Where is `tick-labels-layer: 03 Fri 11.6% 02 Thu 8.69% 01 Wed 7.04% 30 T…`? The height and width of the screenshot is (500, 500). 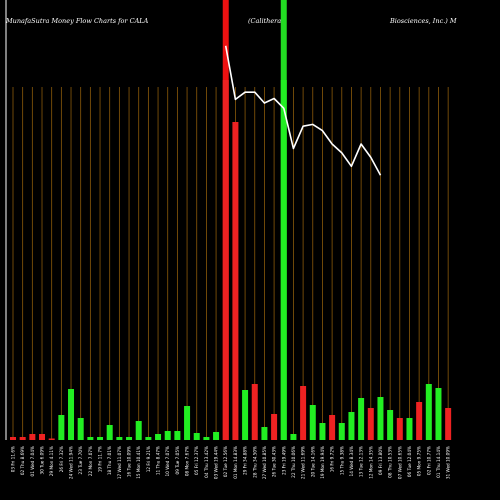
tick-labels-layer: 03 Fri 11.6% 02 Thu 8.69% 01 Wed 7.04% 30 T… is located at coordinates (231, 462).